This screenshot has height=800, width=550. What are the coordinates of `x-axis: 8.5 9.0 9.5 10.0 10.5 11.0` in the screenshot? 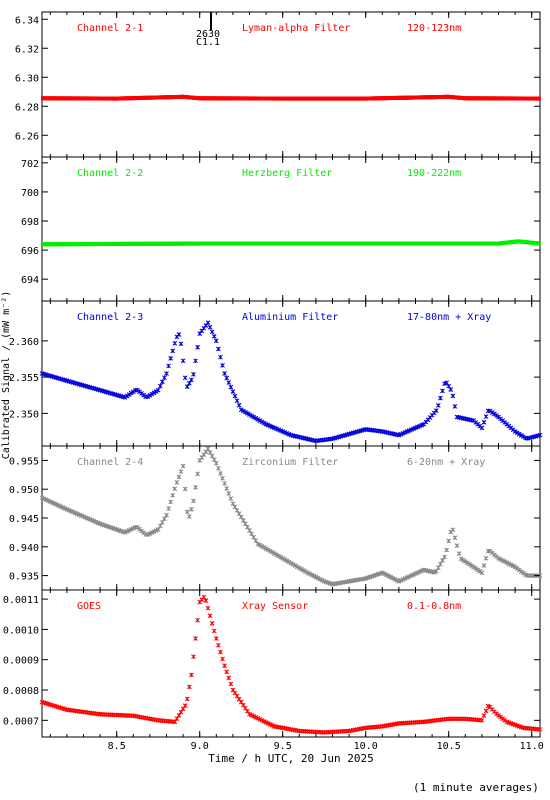 It's located at (326, 746).